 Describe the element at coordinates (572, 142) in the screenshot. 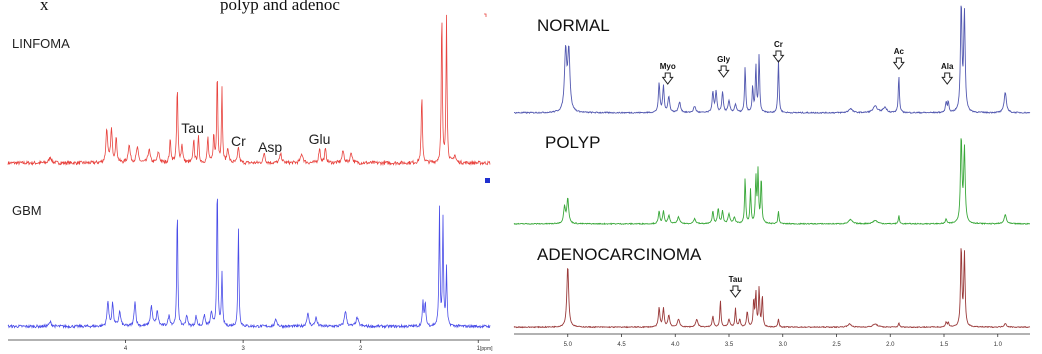

I see `panel-label-polyp: POLYP` at that location.